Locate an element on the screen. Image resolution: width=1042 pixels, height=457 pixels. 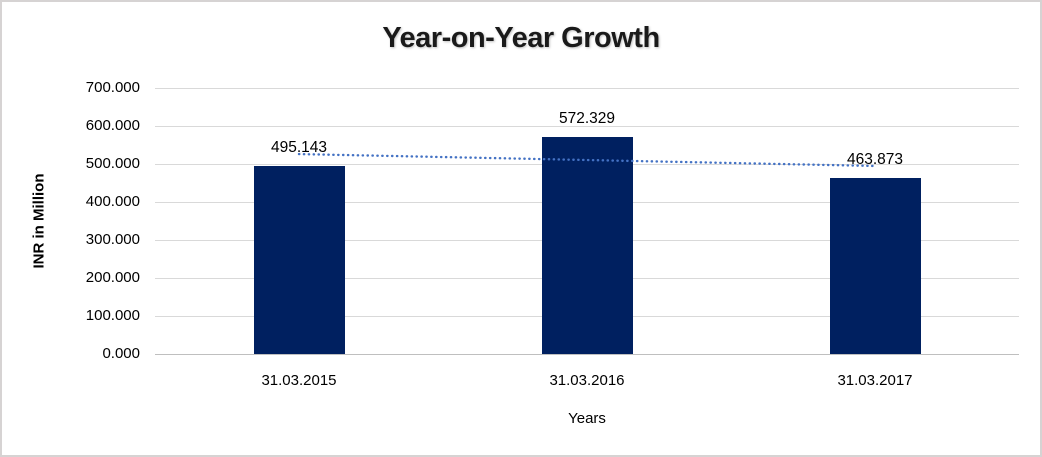
x-axis-line is located at coordinates (587, 354).